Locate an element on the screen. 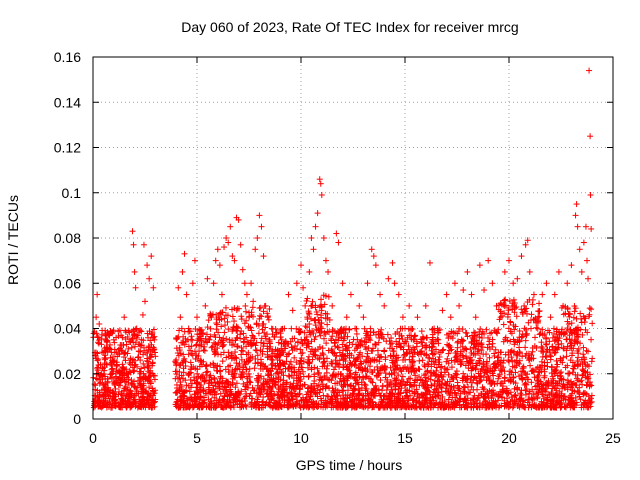  x-tick-label: 10 is located at coordinates (301, 438).